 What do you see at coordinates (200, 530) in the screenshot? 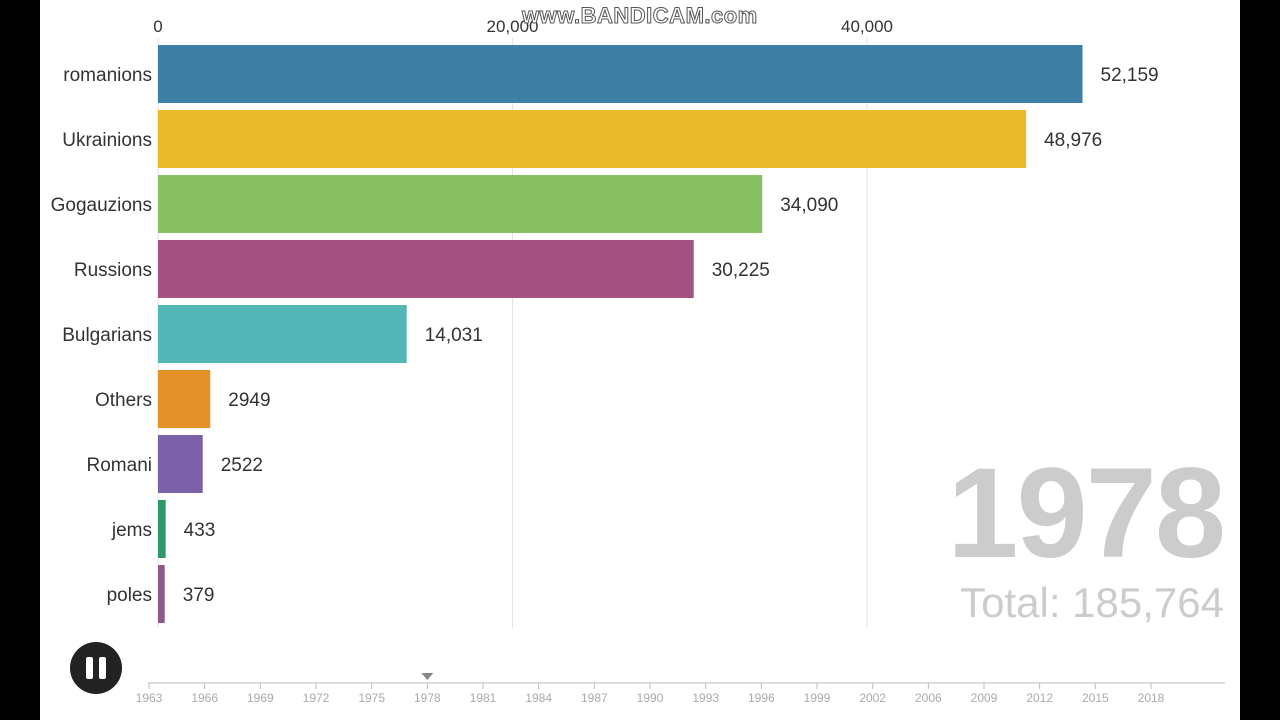
I see `value-label: 433` at bounding box center [200, 530].